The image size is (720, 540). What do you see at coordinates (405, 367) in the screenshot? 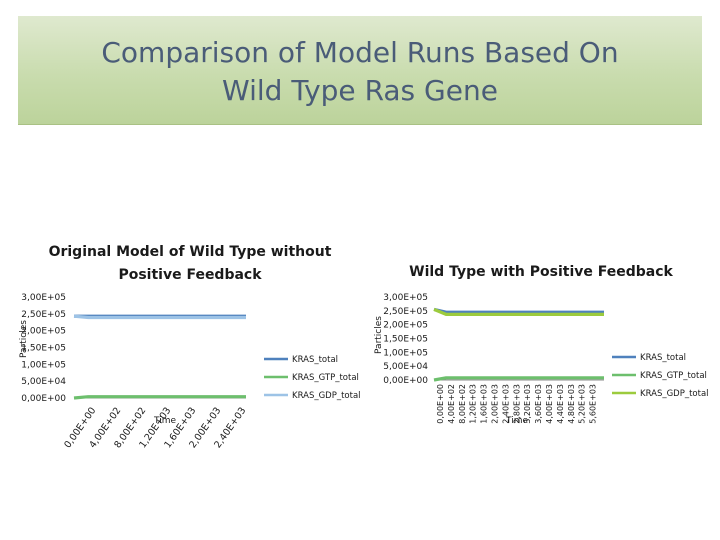
I see `chart-2-y-tick-label: 5,00E+04` at bounding box center [405, 367].